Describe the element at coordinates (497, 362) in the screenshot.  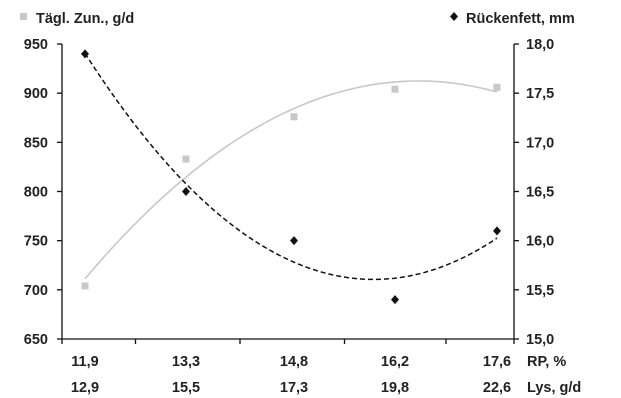
I see `x-tick-label-rp: 17,6` at that location.